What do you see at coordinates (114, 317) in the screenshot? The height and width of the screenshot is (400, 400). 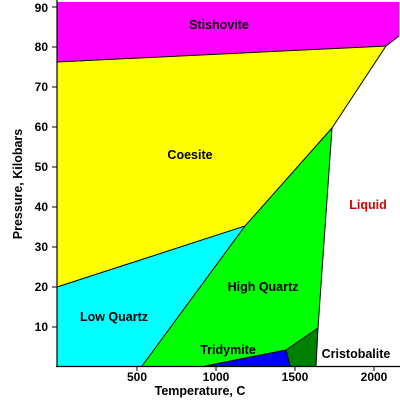 I see `label-low-quartz: Low Quartz` at bounding box center [114, 317].